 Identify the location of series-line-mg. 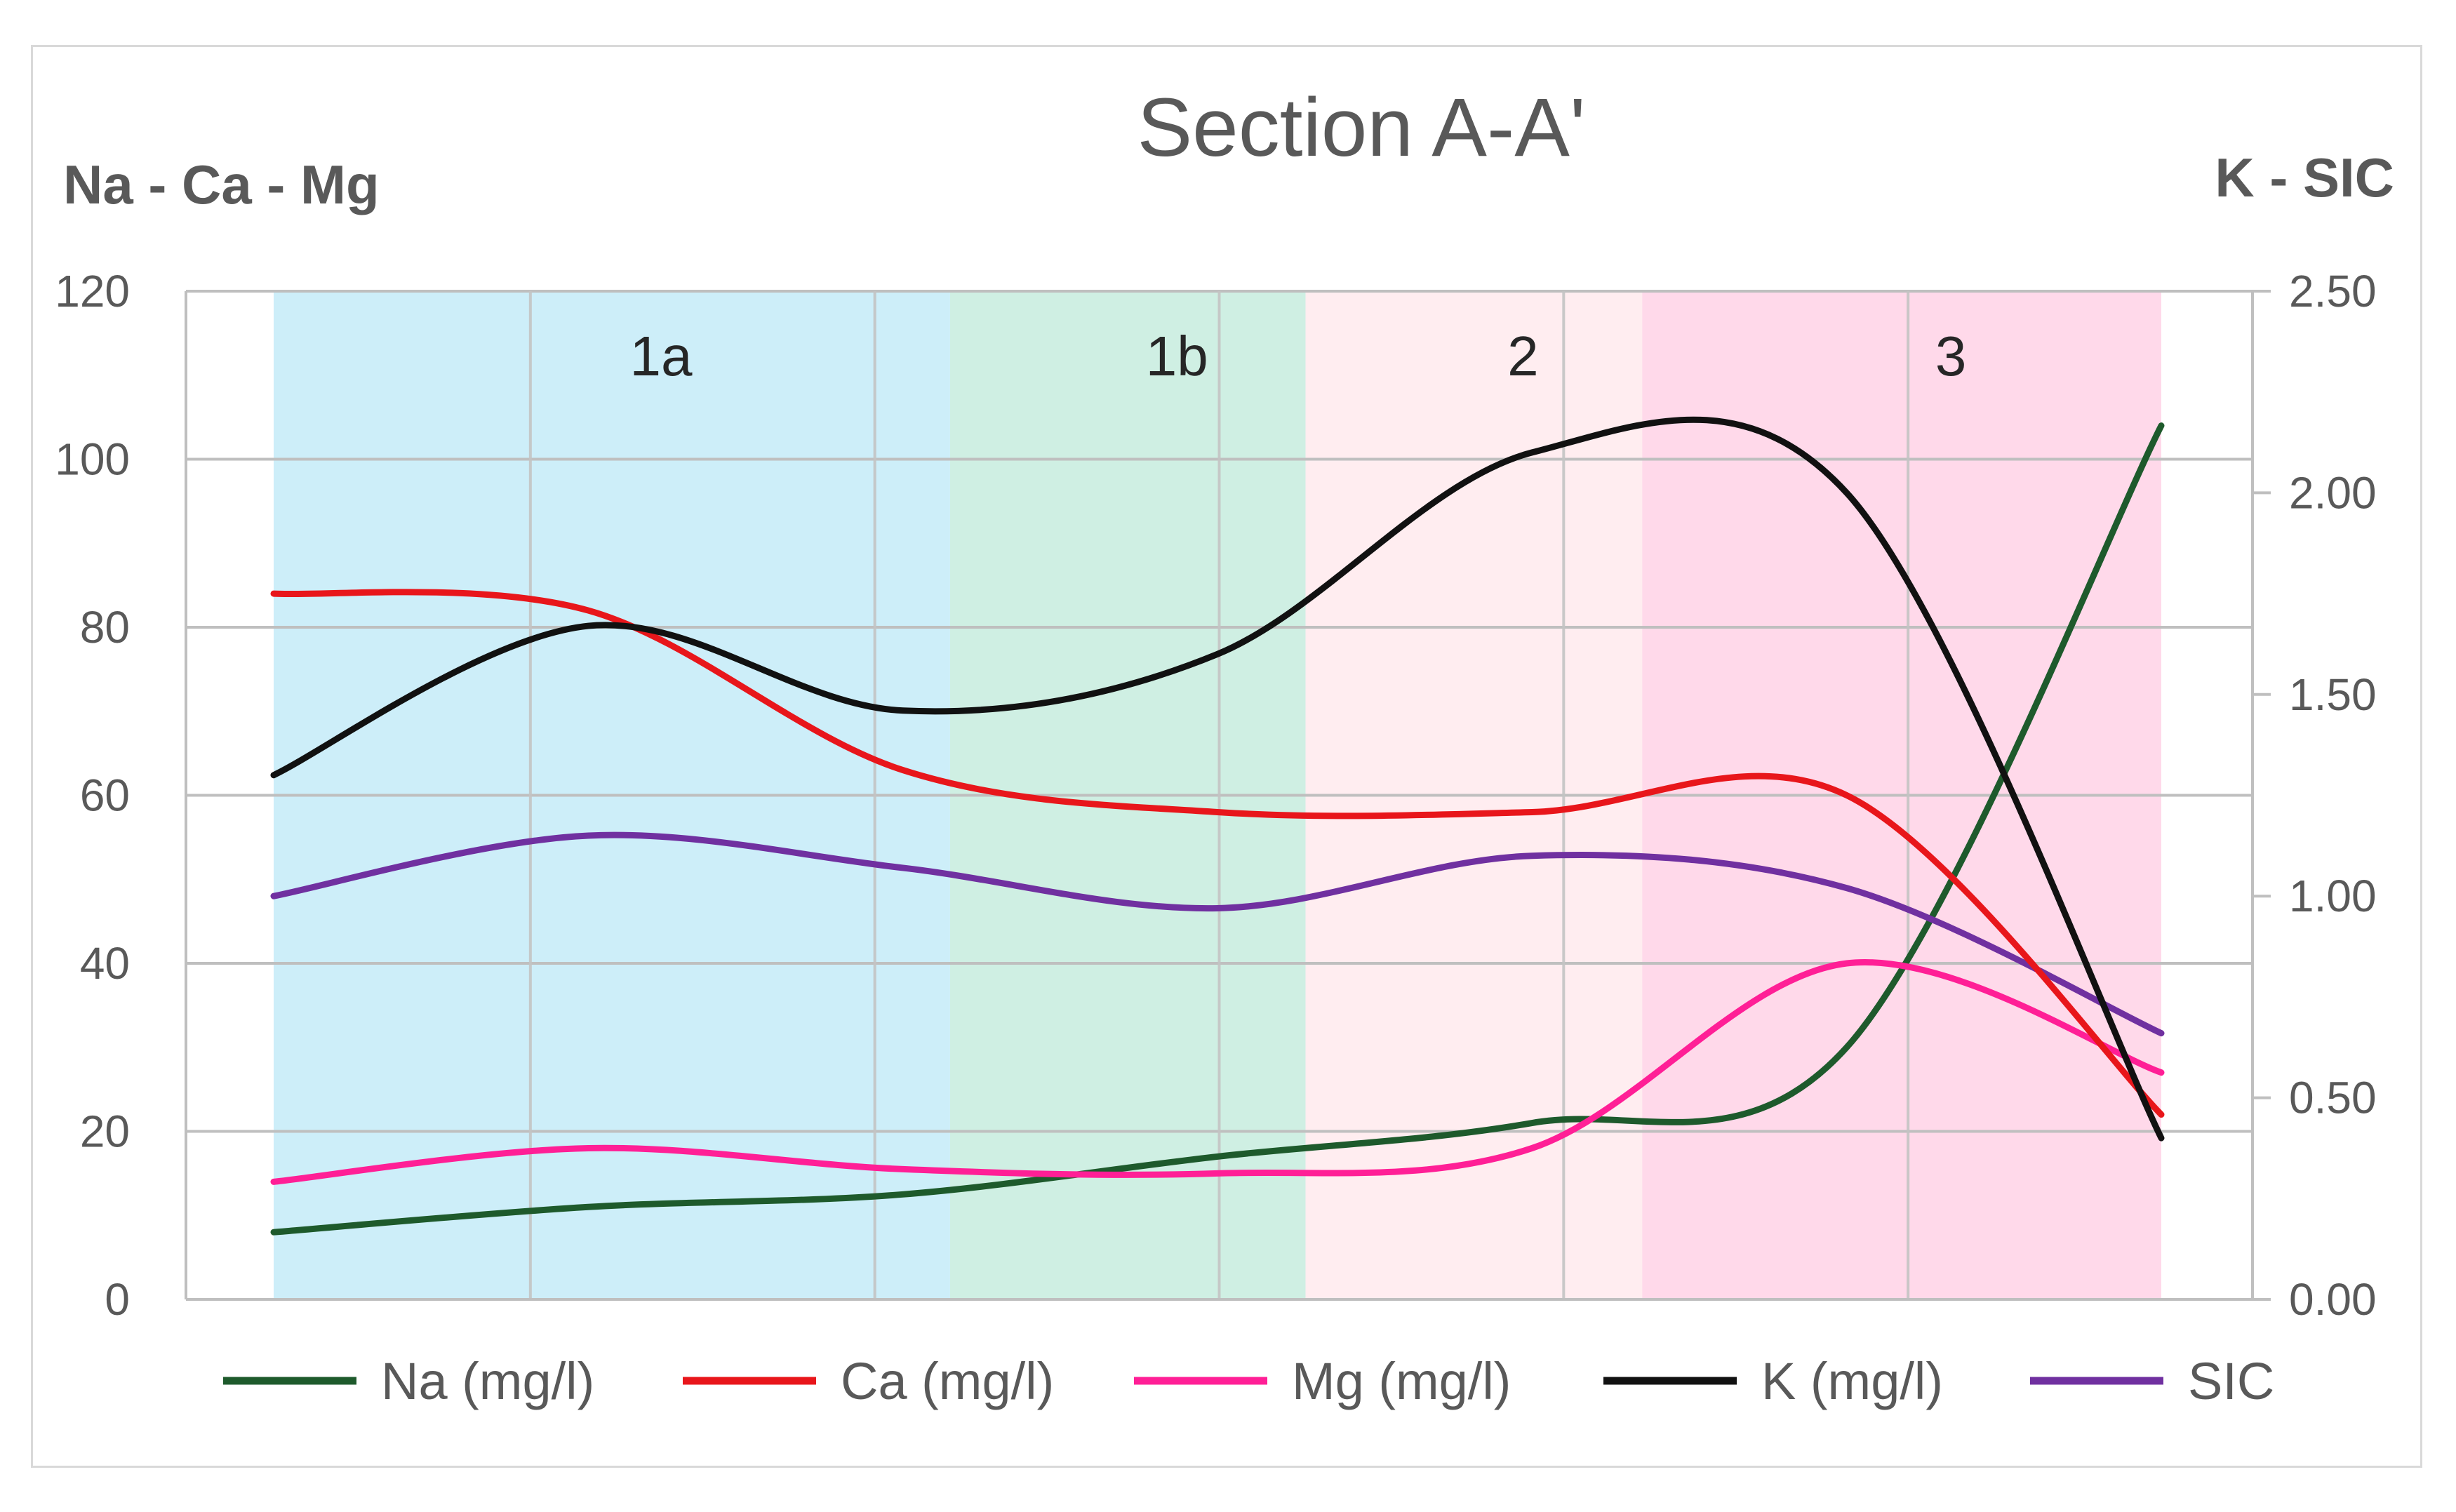
(1217, 1072).